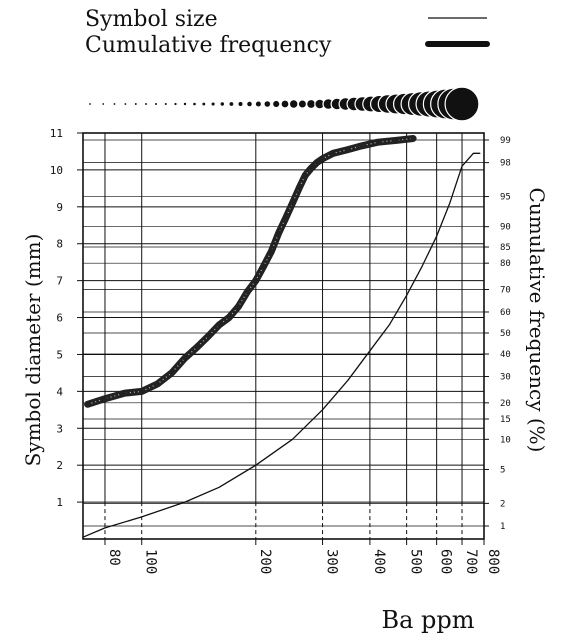  I want to click on x-tick-label: 500, so click(416, 561).